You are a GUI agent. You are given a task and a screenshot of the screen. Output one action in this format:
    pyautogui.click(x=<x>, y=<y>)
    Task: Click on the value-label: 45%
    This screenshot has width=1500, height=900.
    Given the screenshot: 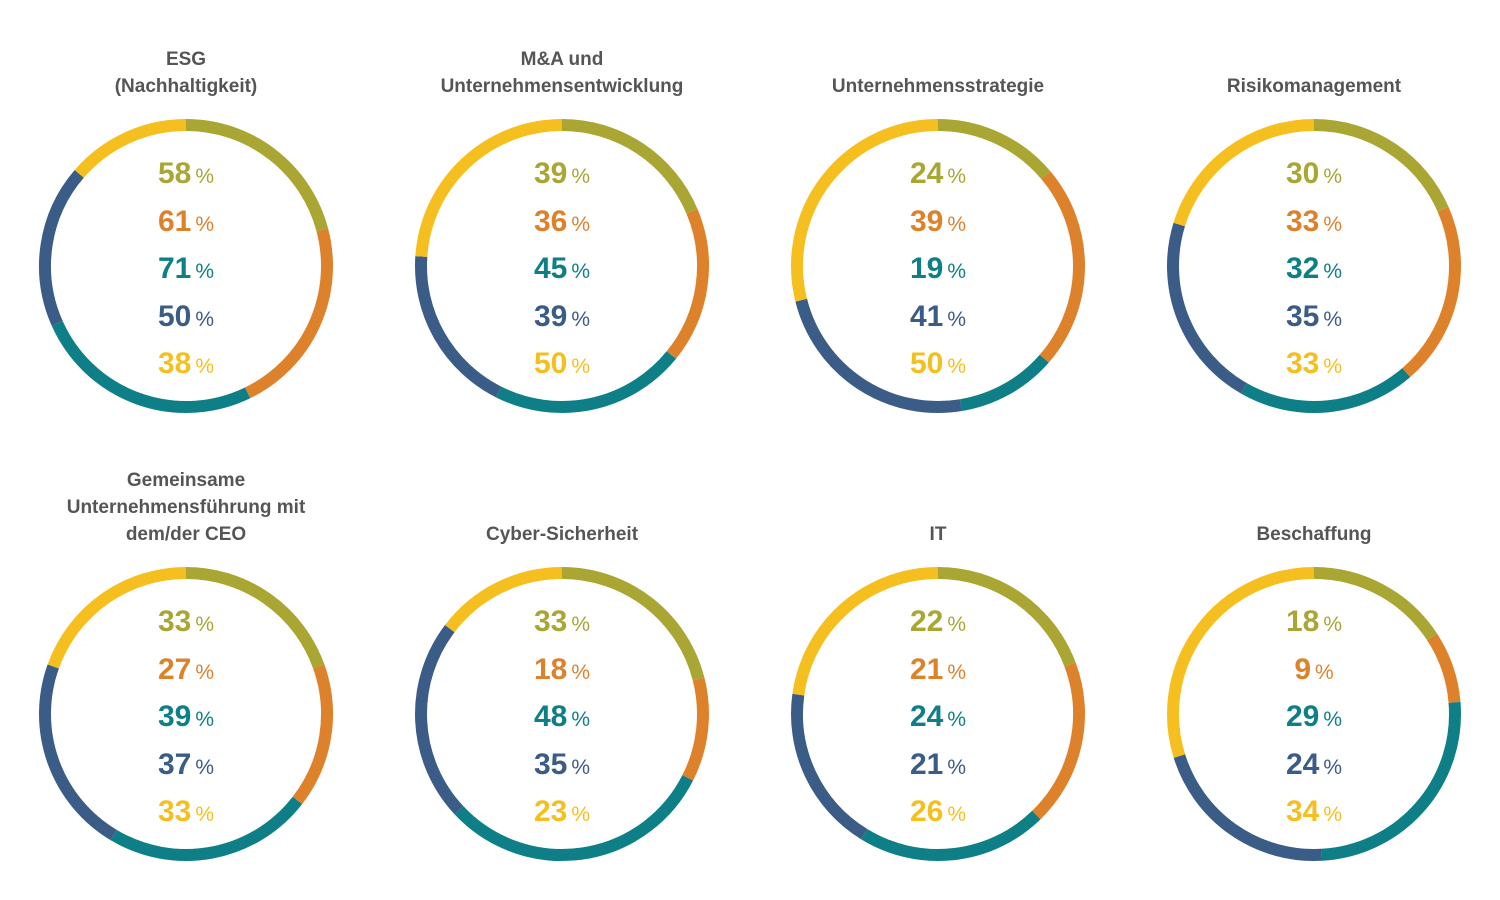 What is the action you would take?
    pyautogui.click(x=562, y=269)
    